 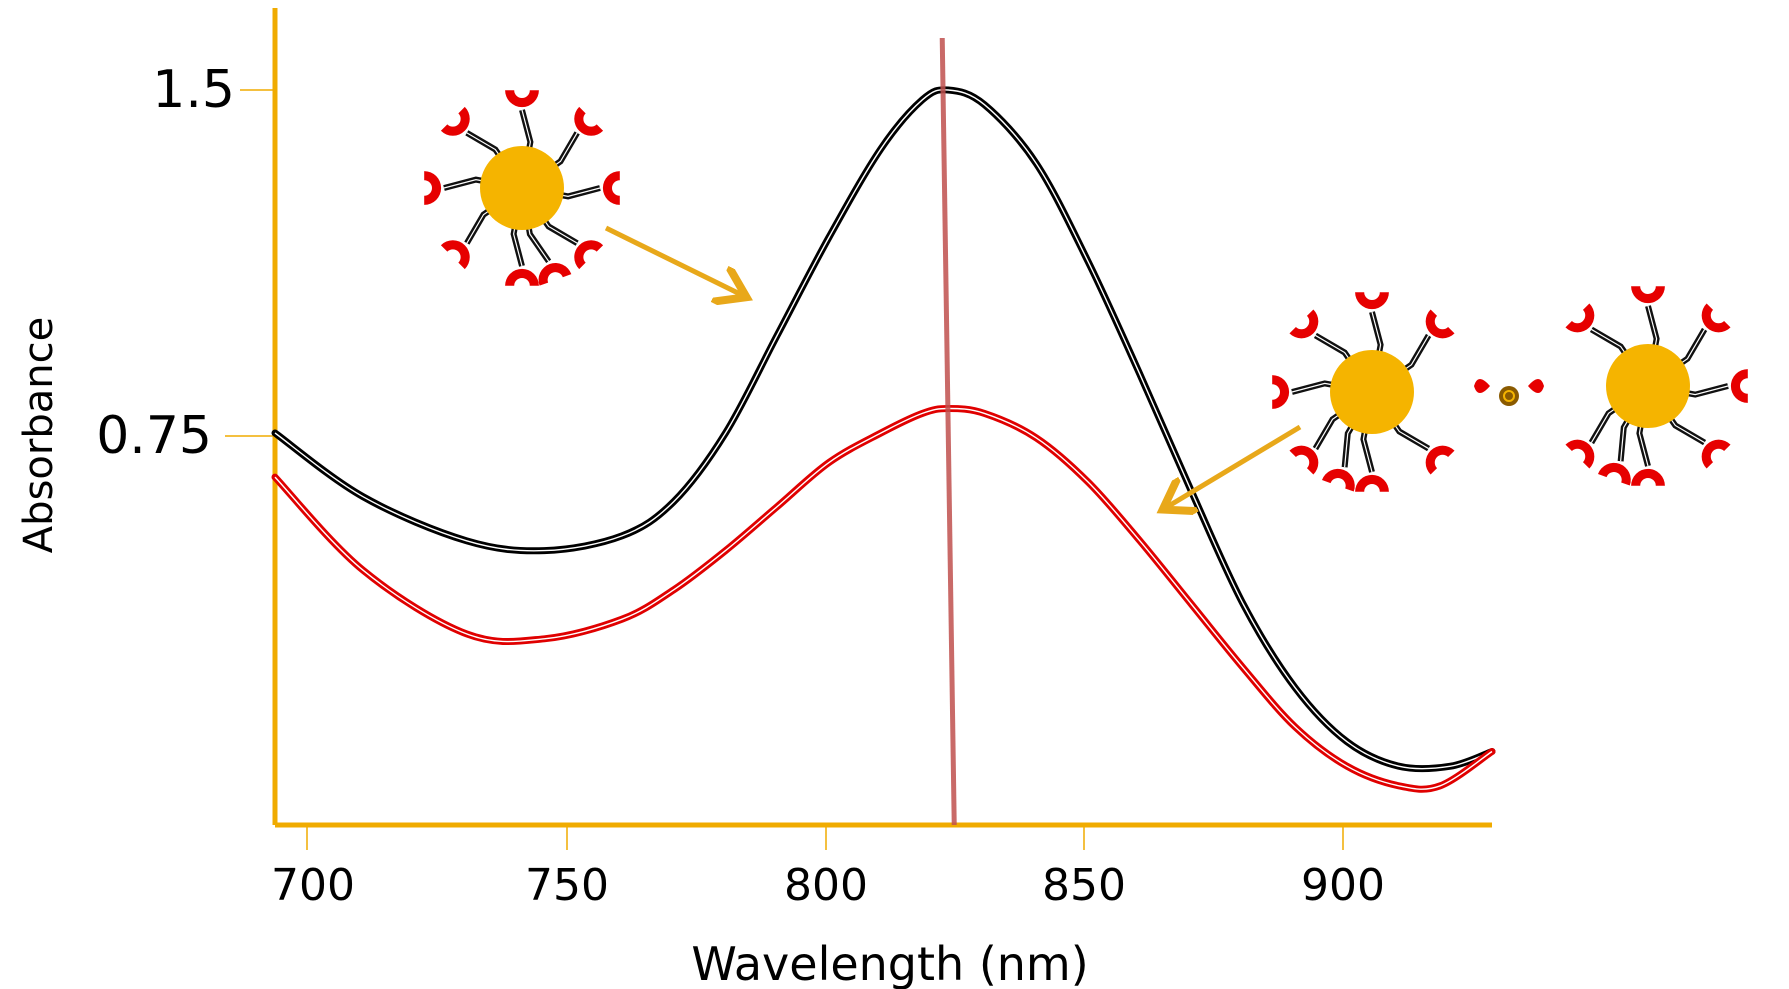 I want to click on dimer-bridge, so click(x=1509, y=392).